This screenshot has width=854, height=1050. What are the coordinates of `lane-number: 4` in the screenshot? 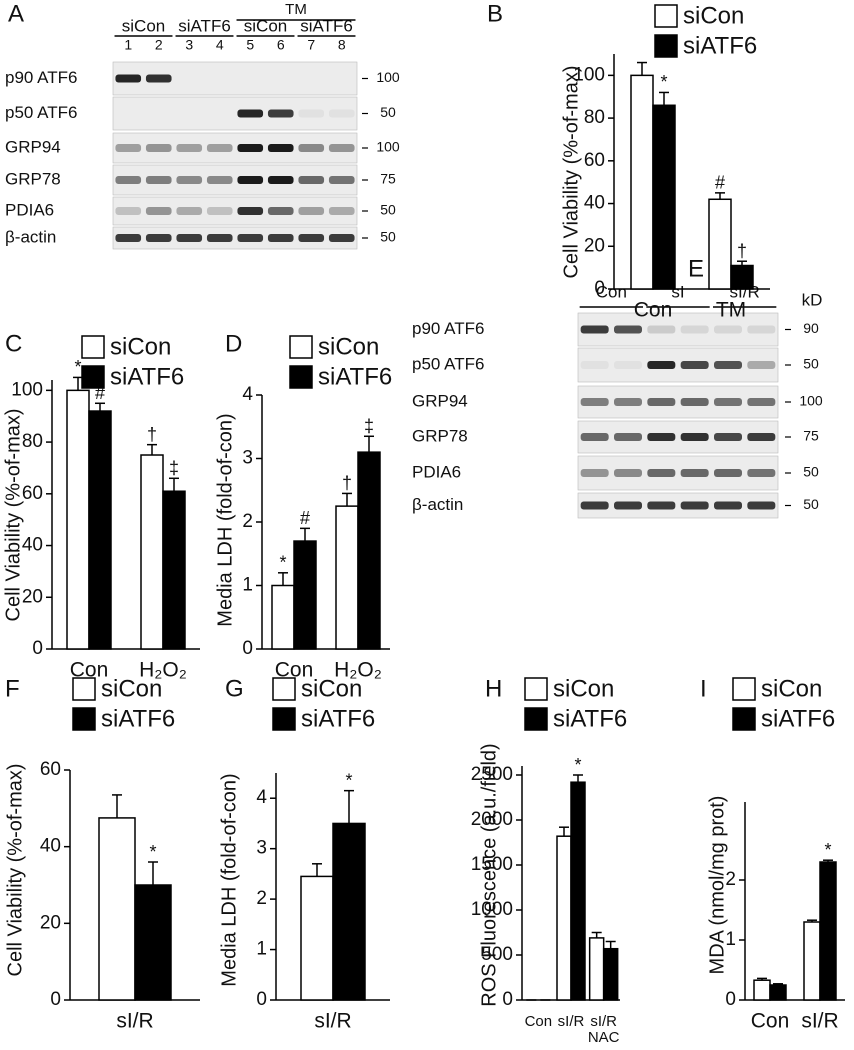 It's located at (220, 45).